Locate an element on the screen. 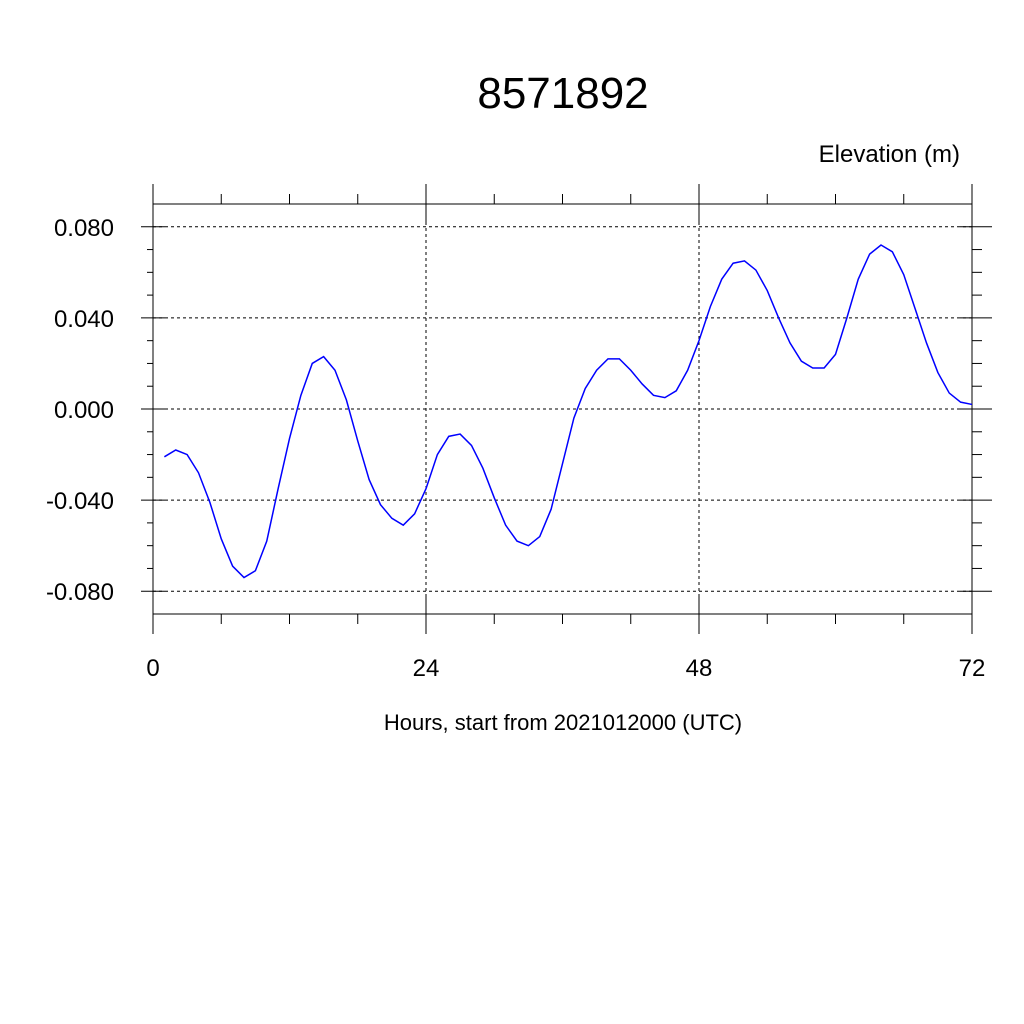 This screenshot has width=1024, height=1024. x-tick-label: 72 is located at coordinates (972, 668).